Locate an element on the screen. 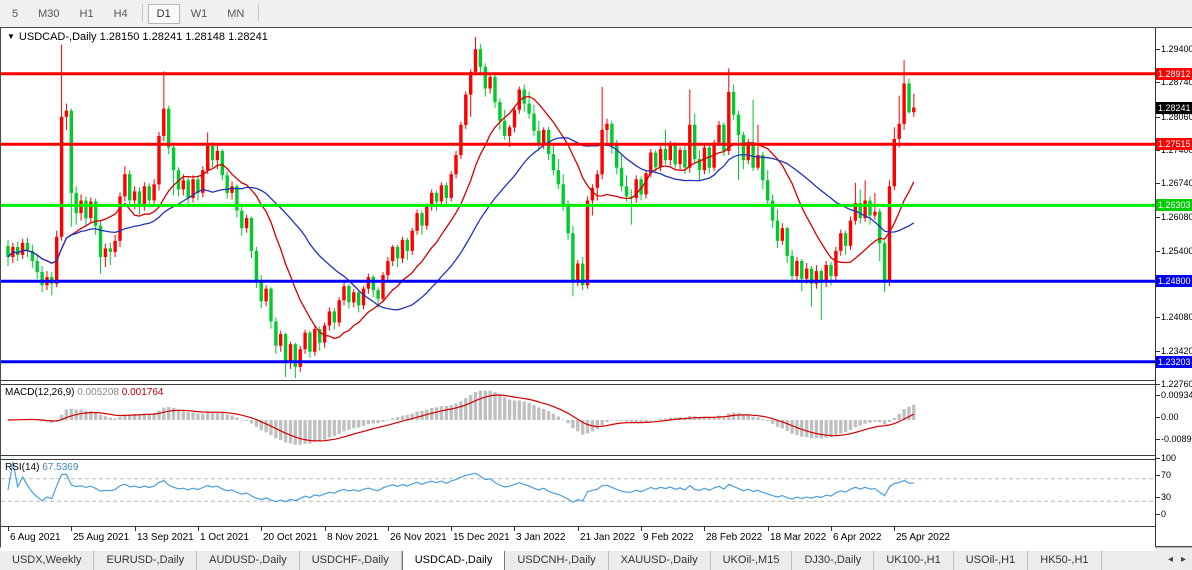 The height and width of the screenshot is (570, 1192). symbol-dropdown-icon: ▼ is located at coordinates (11, 36).